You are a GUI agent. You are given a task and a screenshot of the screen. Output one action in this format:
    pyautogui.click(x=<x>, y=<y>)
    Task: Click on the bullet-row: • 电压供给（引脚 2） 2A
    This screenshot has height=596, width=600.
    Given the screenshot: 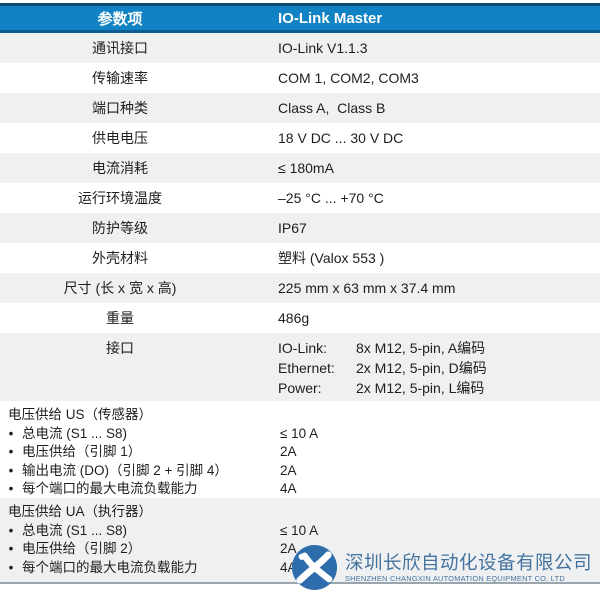 What is the action you would take?
    pyautogui.click(x=300, y=549)
    